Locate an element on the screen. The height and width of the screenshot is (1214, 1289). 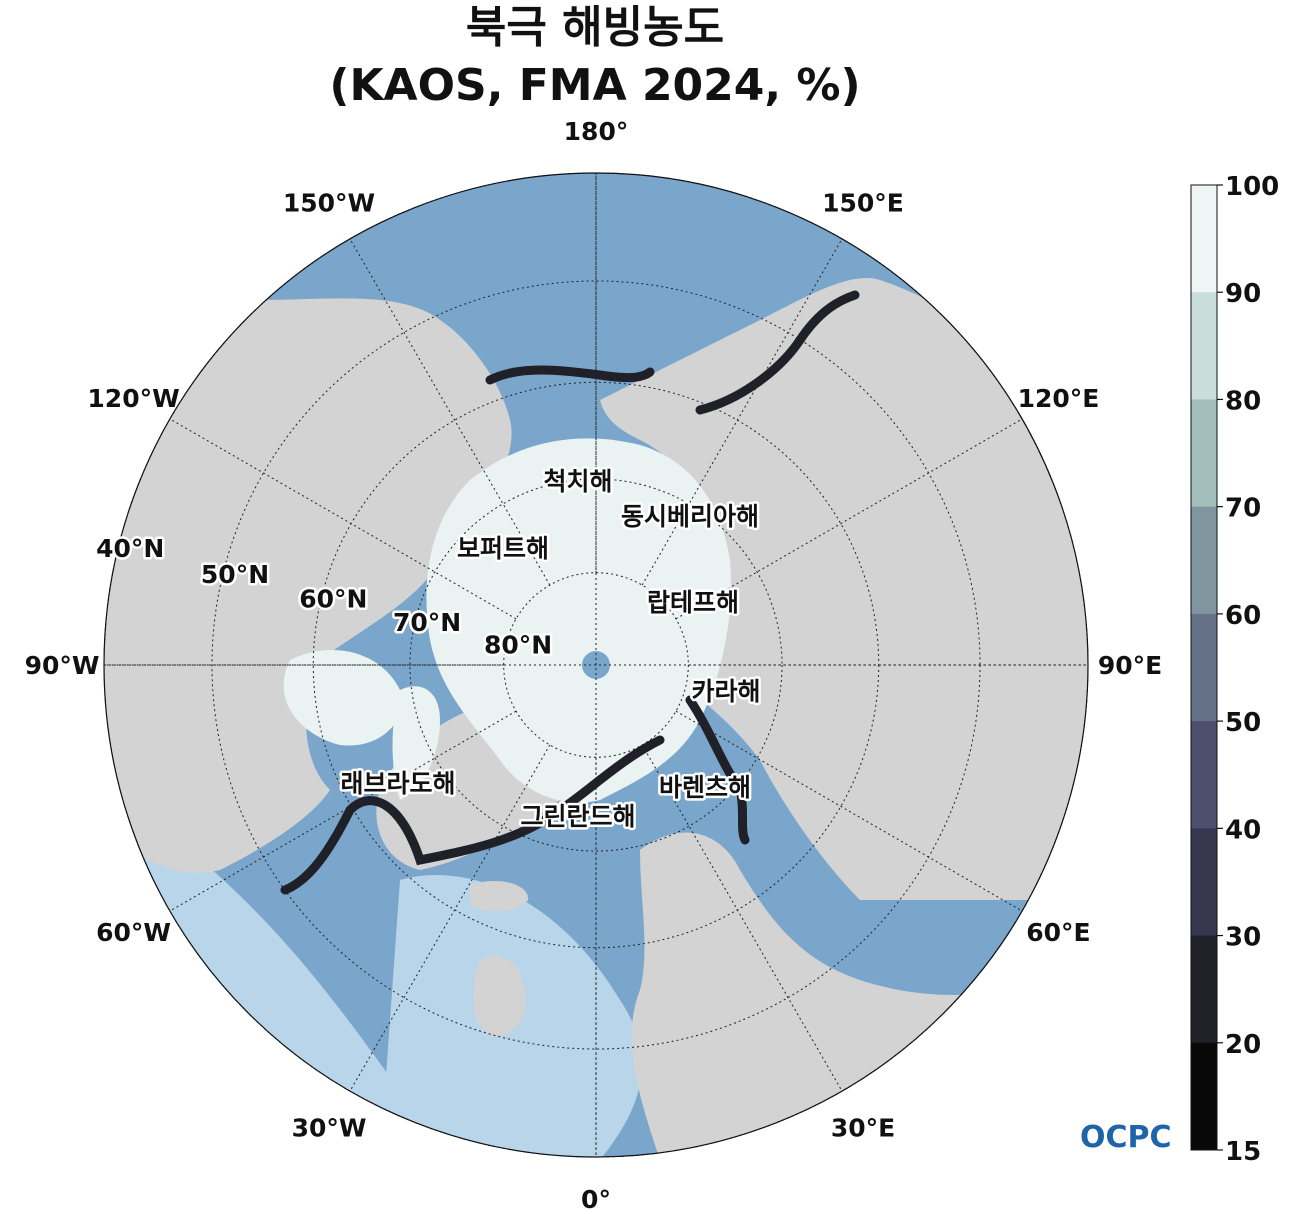
latitude-label: 80°N is located at coordinates (518, 645).